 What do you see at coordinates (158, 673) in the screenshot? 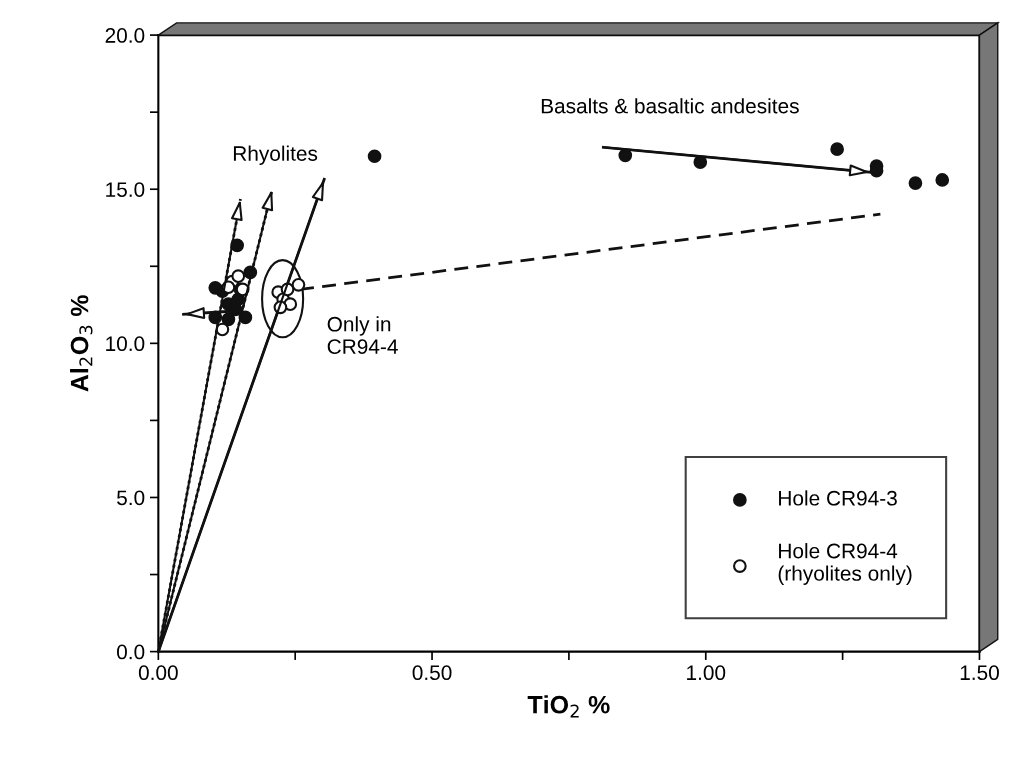
I see `x-tick-label: 0.00` at bounding box center [158, 673].